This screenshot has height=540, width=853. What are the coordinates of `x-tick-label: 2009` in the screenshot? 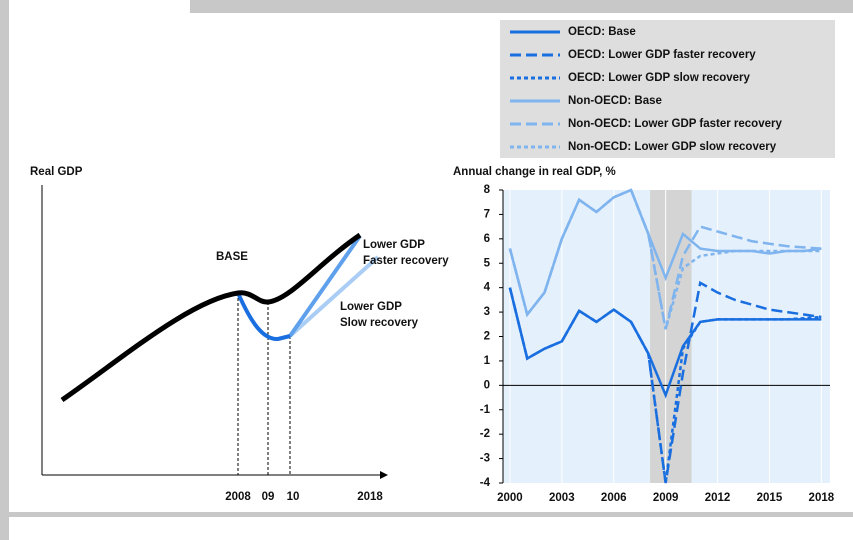 It's located at (666, 498).